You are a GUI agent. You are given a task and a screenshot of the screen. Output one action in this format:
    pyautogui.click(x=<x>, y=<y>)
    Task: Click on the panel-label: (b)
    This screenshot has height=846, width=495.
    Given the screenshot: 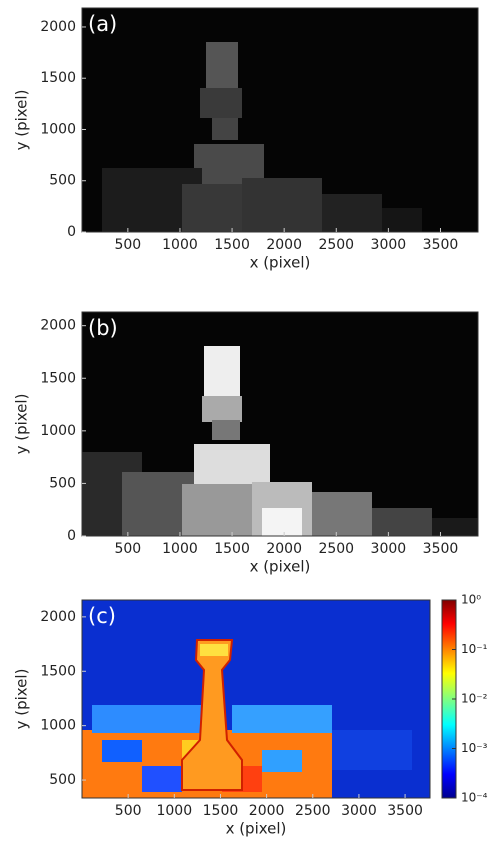 What is the action you would take?
    pyautogui.click(x=103, y=328)
    